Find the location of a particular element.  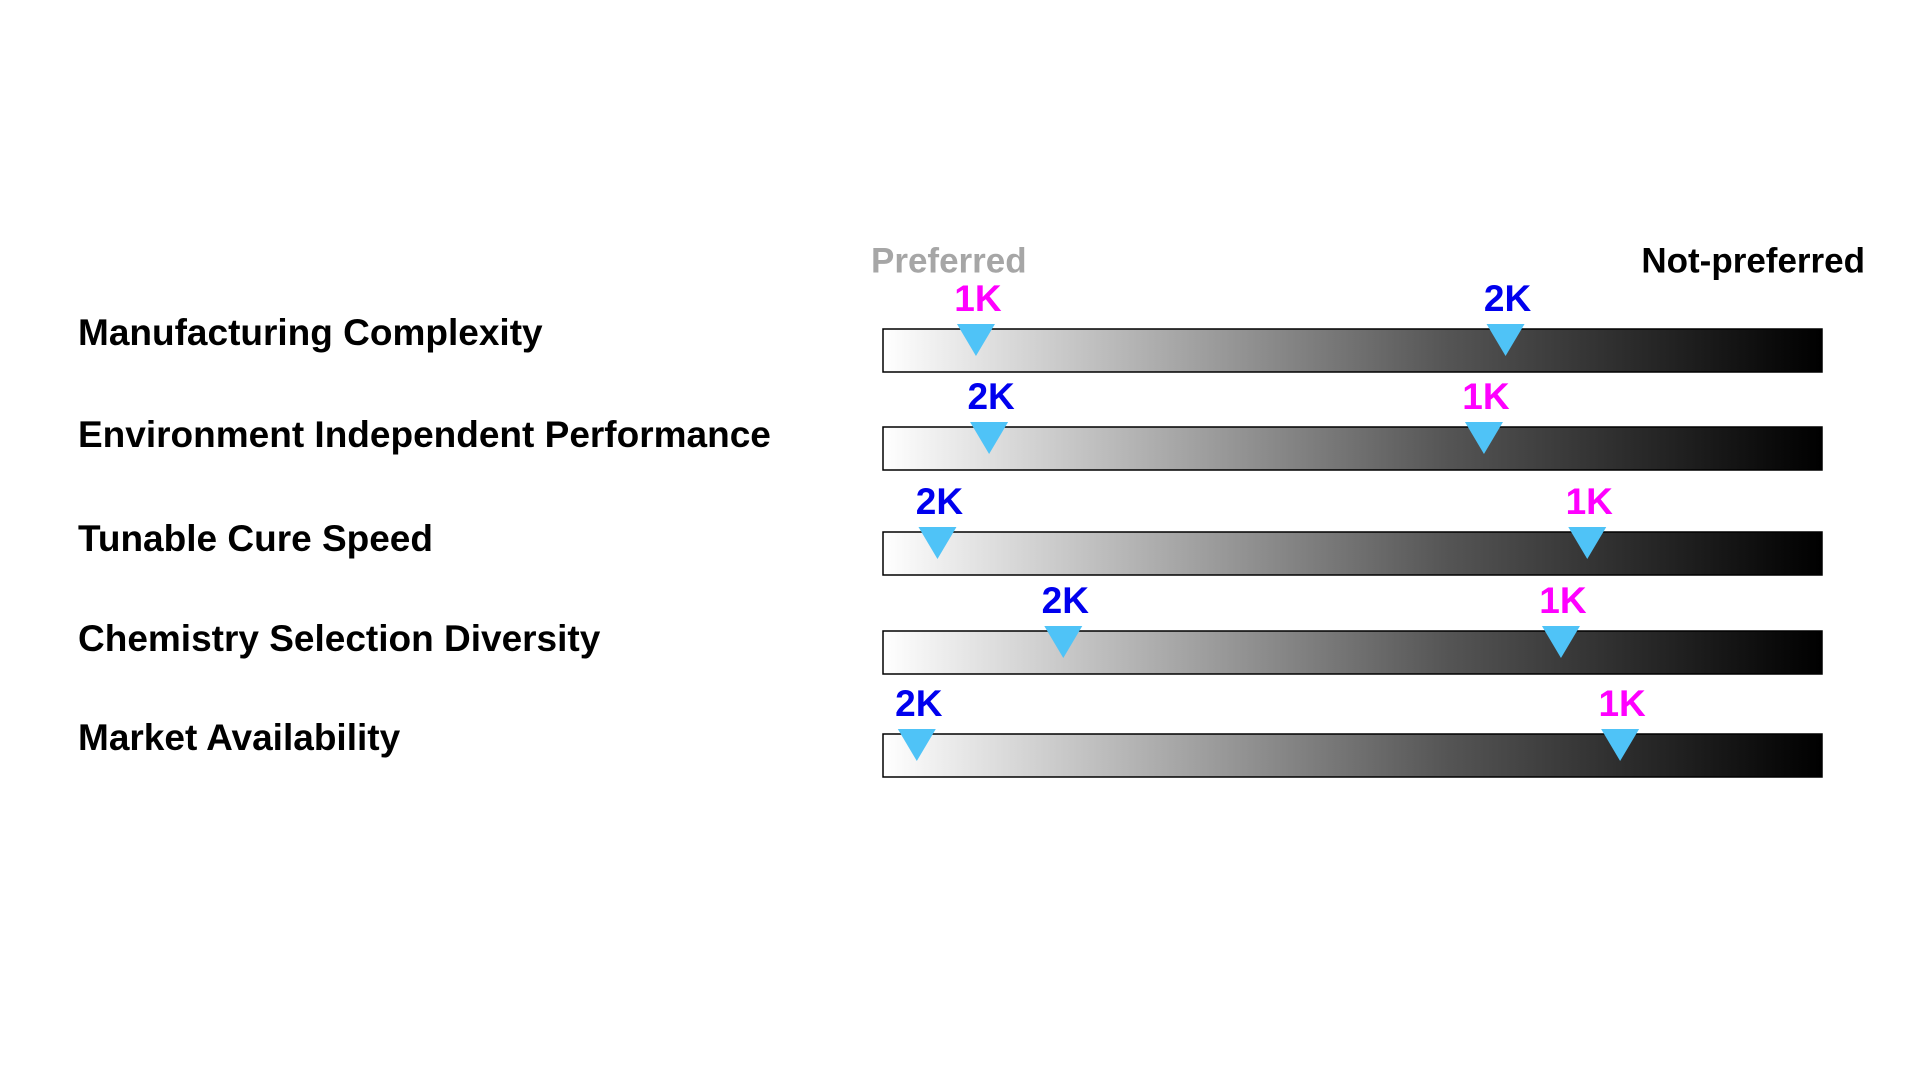

preferred-label: Preferred is located at coordinates (949, 260).